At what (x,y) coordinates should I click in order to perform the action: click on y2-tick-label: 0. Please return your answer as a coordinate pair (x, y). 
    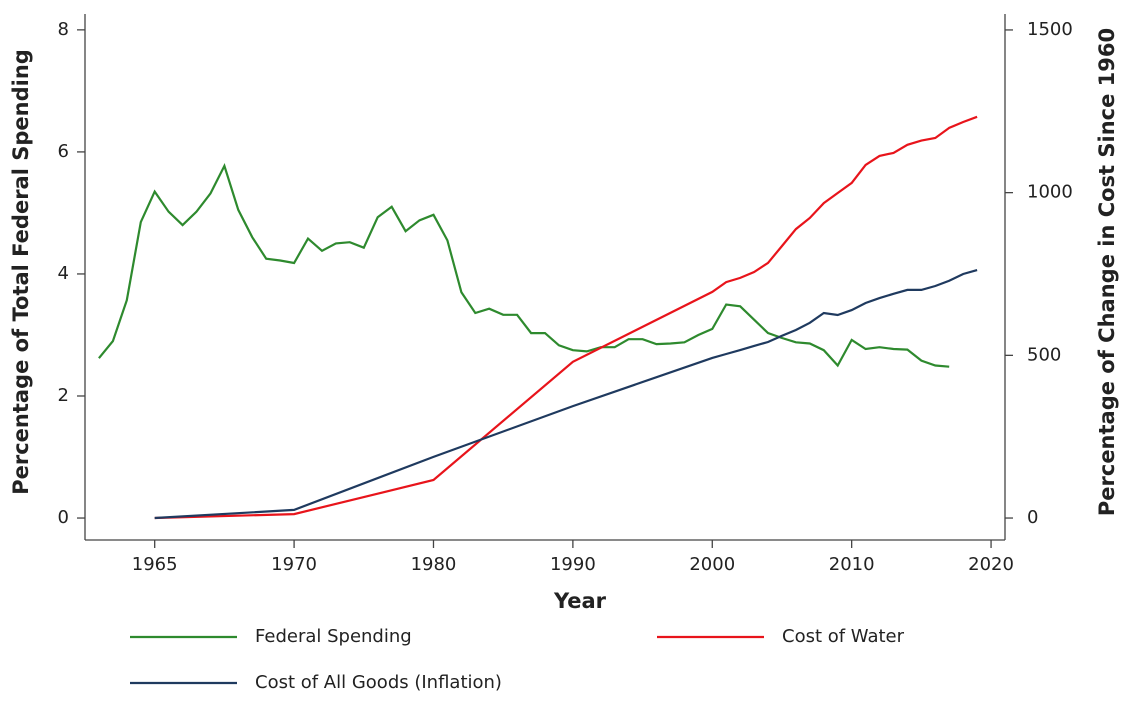
    Looking at the image, I should click on (1032, 517).